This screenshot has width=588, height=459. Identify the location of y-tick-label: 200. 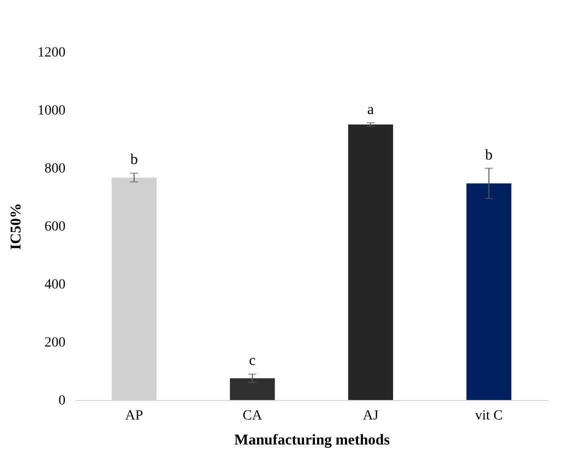
(55, 343).